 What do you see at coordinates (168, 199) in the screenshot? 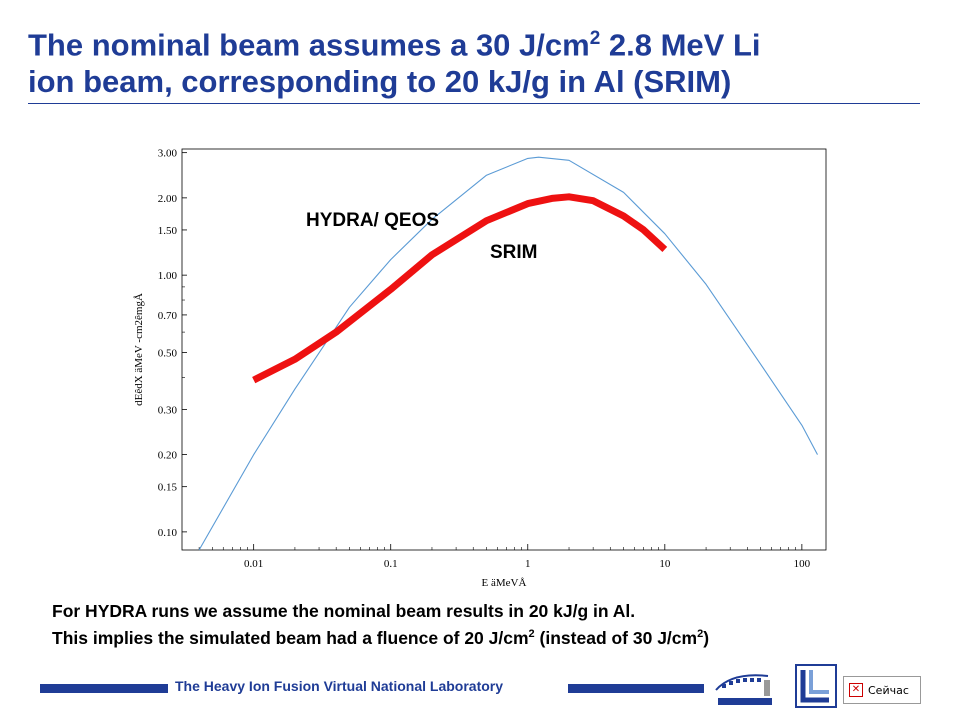
I see `y-tick-label: 2.00` at bounding box center [168, 199].